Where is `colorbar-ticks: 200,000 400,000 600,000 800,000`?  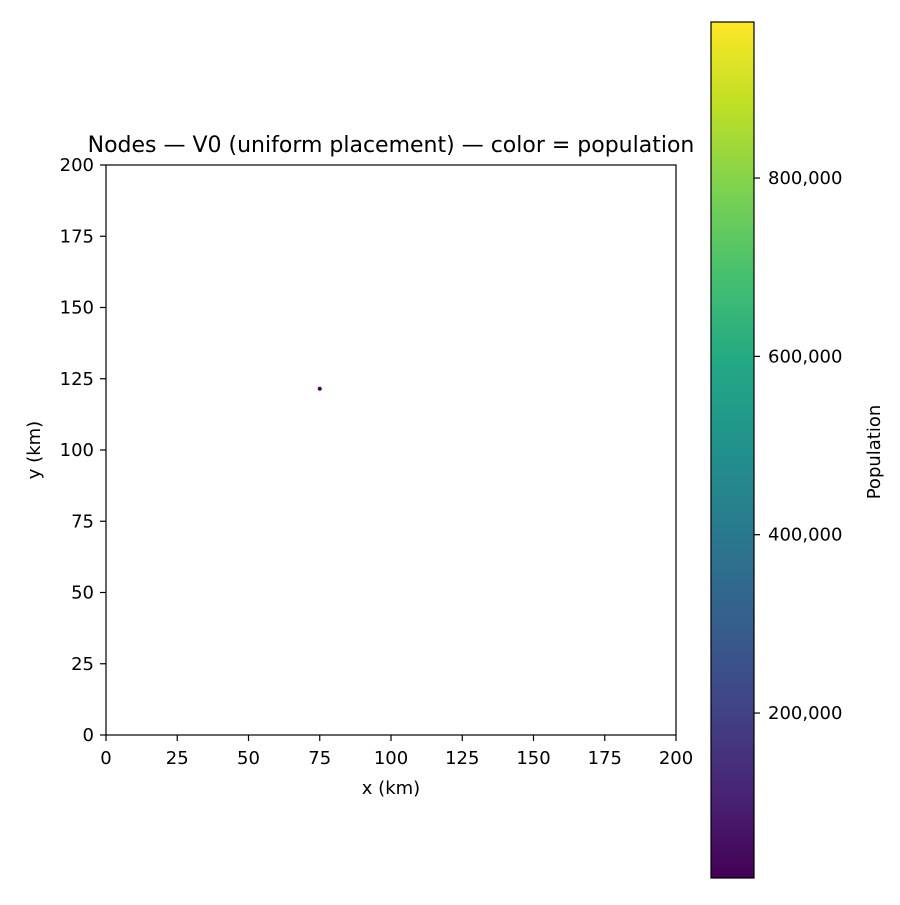 colorbar-ticks: 200,000 400,000 600,000 800,000 is located at coordinates (798, 446).